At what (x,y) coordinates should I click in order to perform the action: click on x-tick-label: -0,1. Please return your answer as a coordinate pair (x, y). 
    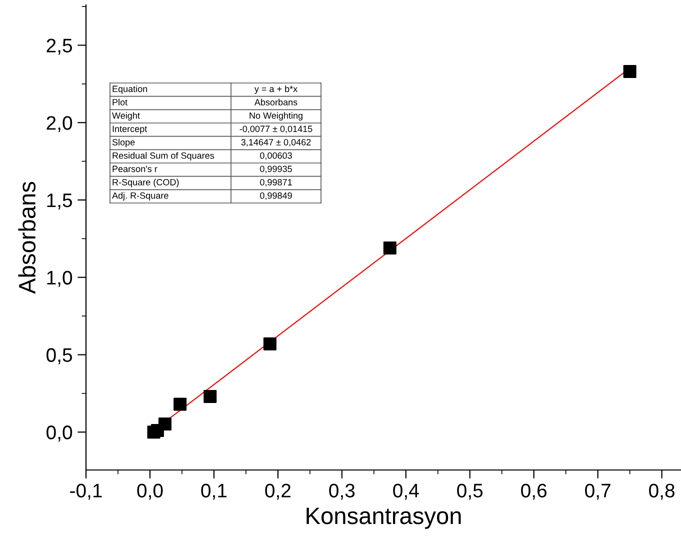
    Looking at the image, I should click on (86, 492).